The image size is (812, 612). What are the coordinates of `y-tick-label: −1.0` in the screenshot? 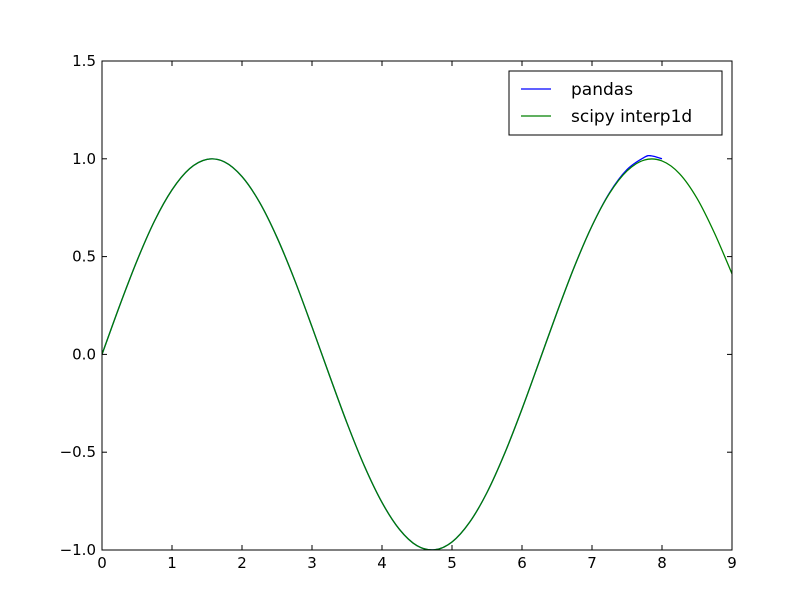 It's located at (78, 550).